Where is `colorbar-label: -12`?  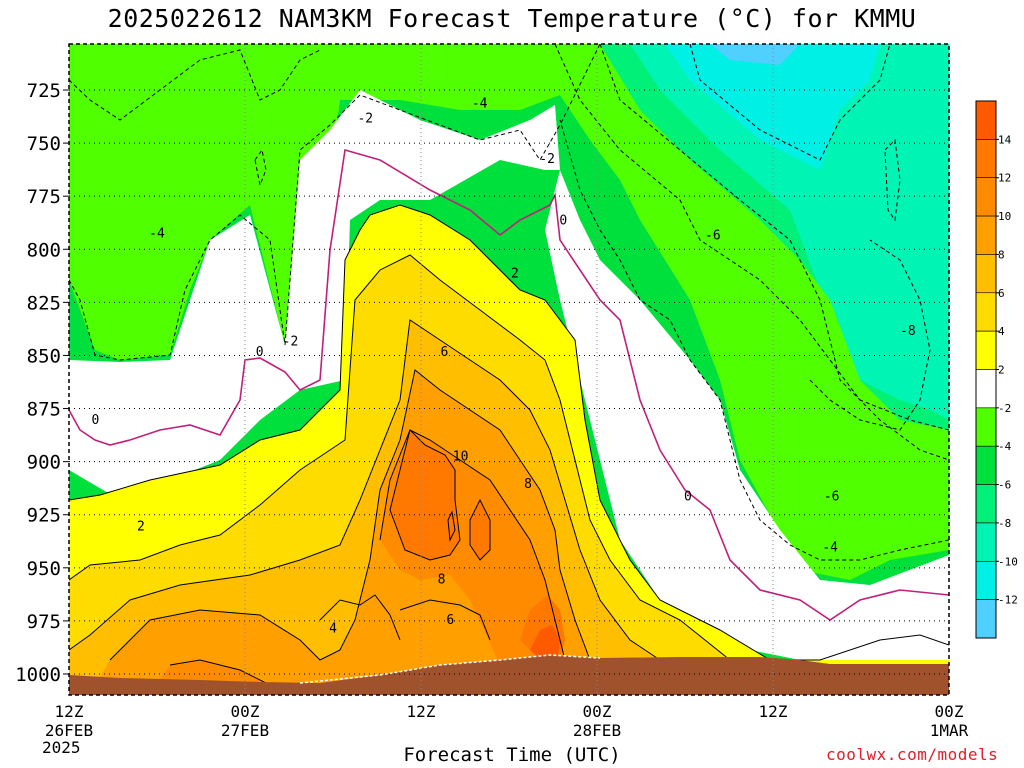
colorbar-label: -12 is located at coordinates (1008, 600).